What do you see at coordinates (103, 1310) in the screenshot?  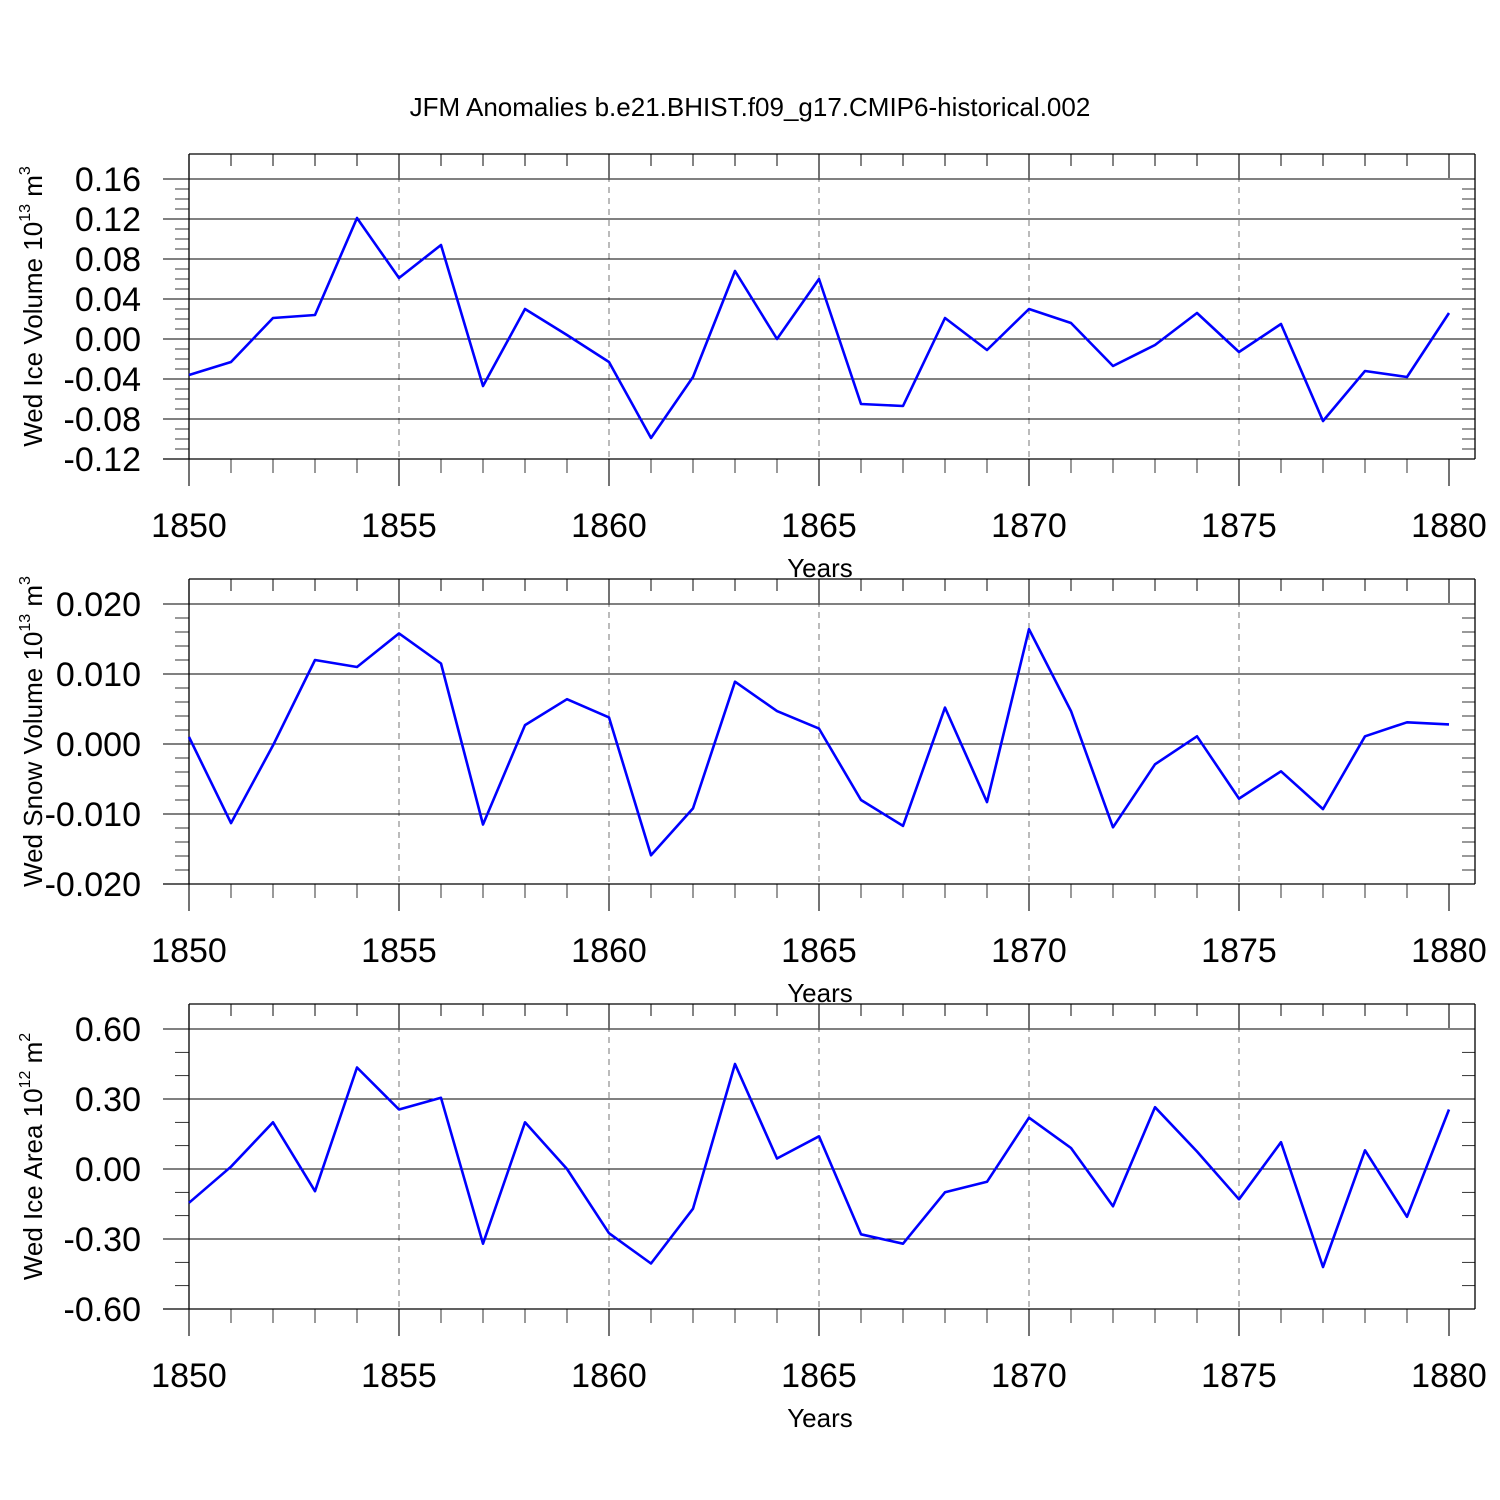 I see `y-tick-label: -0.60` at bounding box center [103, 1310].